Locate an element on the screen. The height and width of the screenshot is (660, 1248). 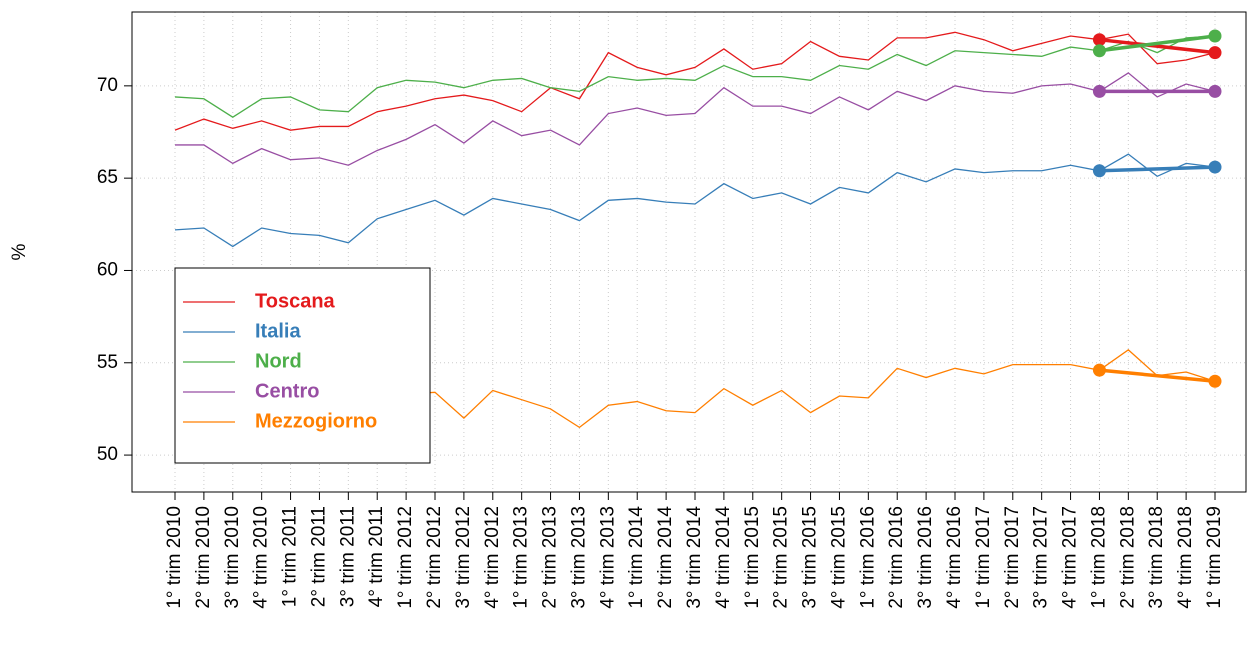
y-tick-label: 55 is located at coordinates (107, 362).